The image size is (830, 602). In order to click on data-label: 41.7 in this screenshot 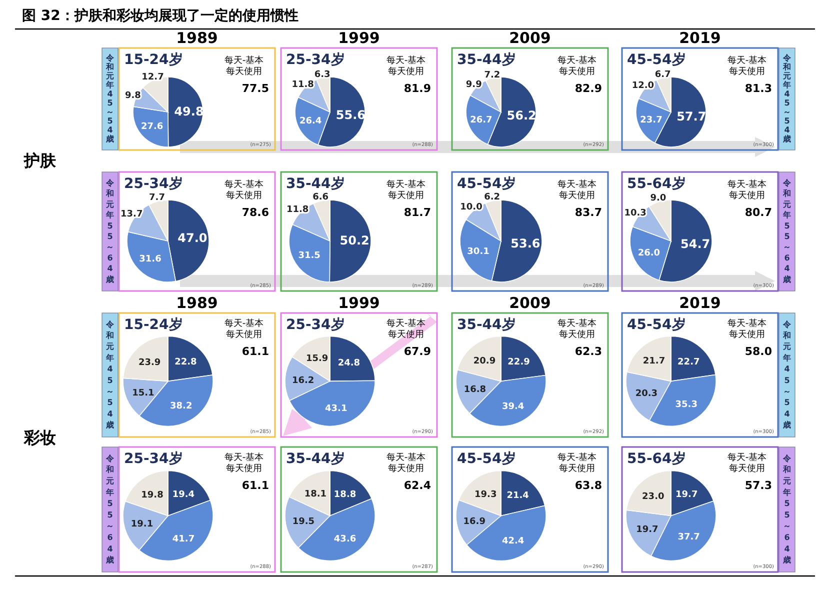, I will do `click(183, 539)`.